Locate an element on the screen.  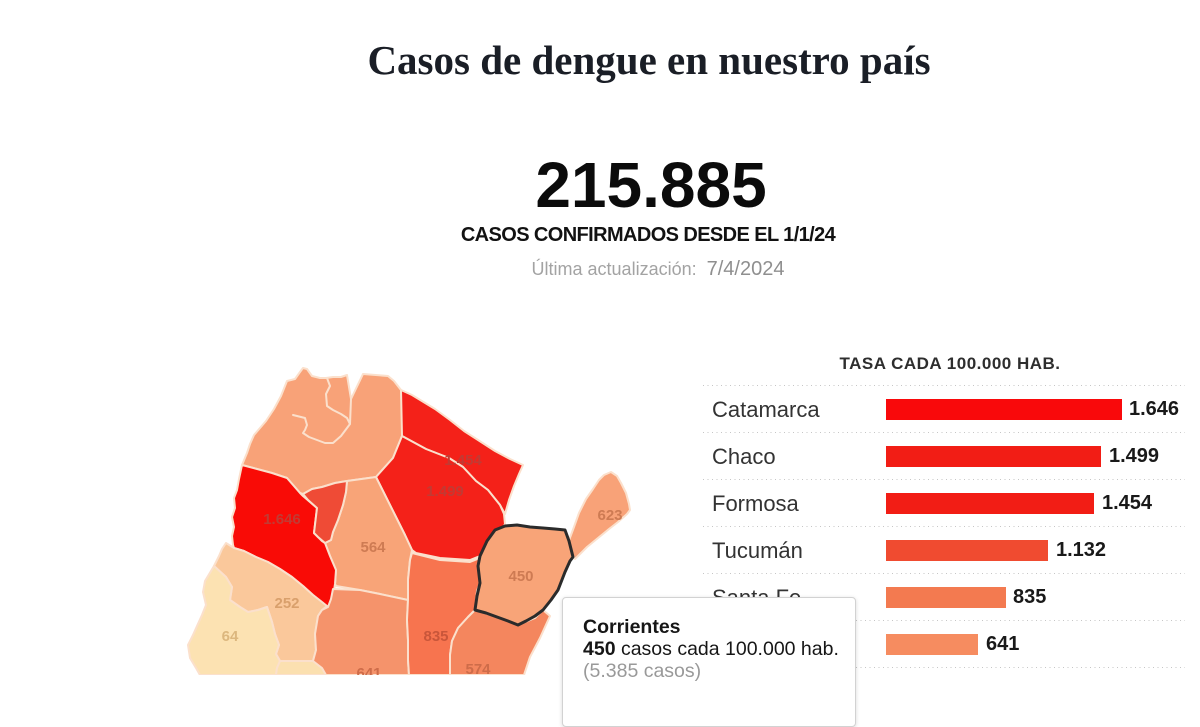
svg-text: 623 is located at coordinates (609, 515).